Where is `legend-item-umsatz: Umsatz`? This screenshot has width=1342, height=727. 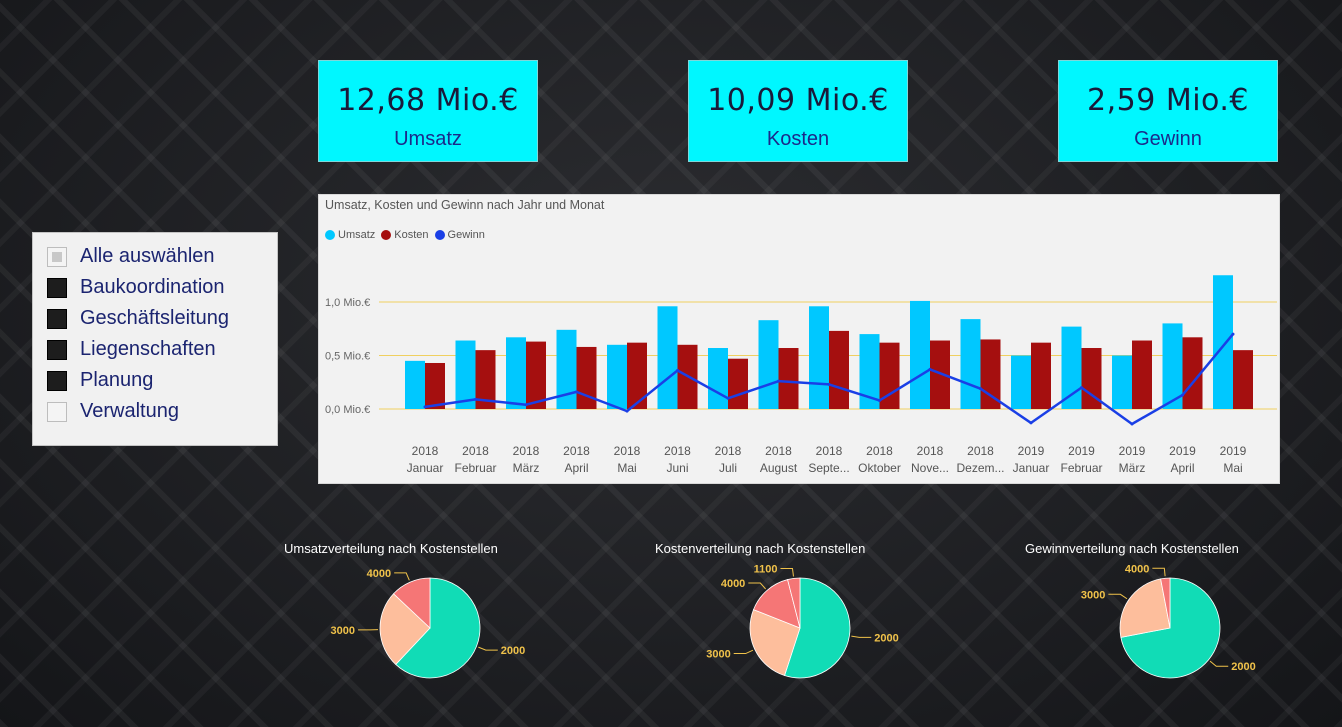 legend-item-umsatz: Umsatz is located at coordinates (350, 235).